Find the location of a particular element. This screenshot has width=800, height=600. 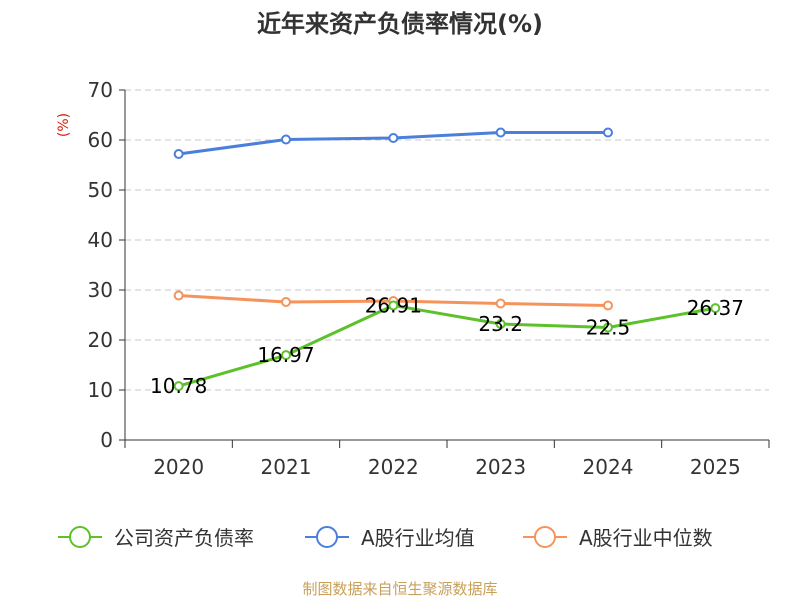

x-tick-label: 2023 is located at coordinates (500, 467).